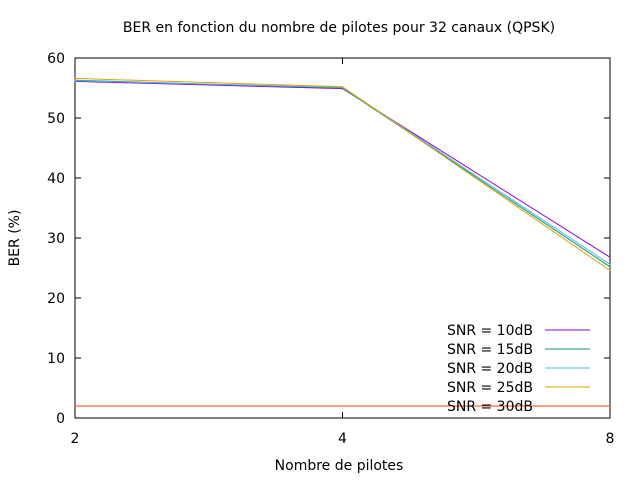 Image resolution: width=640 pixels, height=480 pixels. Describe the element at coordinates (56, 299) in the screenshot. I see `y-tick-label: 20` at that location.